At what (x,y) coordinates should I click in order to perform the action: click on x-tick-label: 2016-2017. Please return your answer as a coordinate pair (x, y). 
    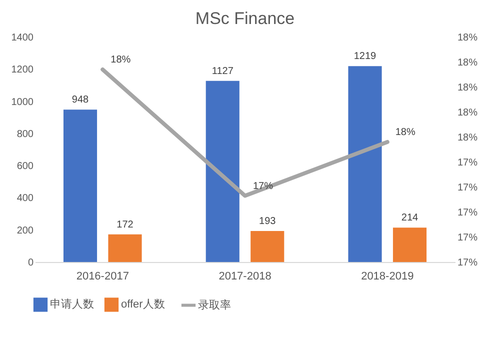
    Looking at the image, I should click on (102, 276).